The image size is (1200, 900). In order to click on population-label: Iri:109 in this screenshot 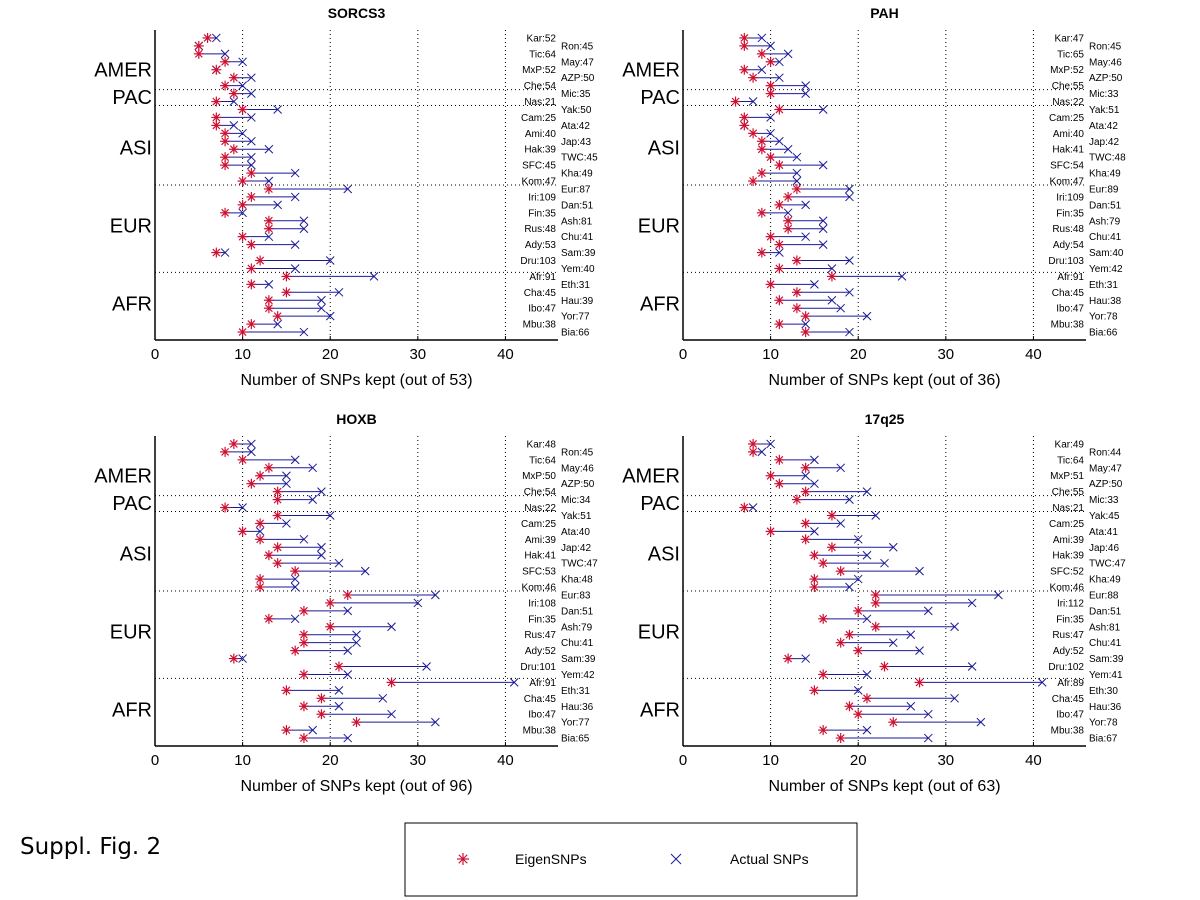, I will do `click(1070, 197)`.